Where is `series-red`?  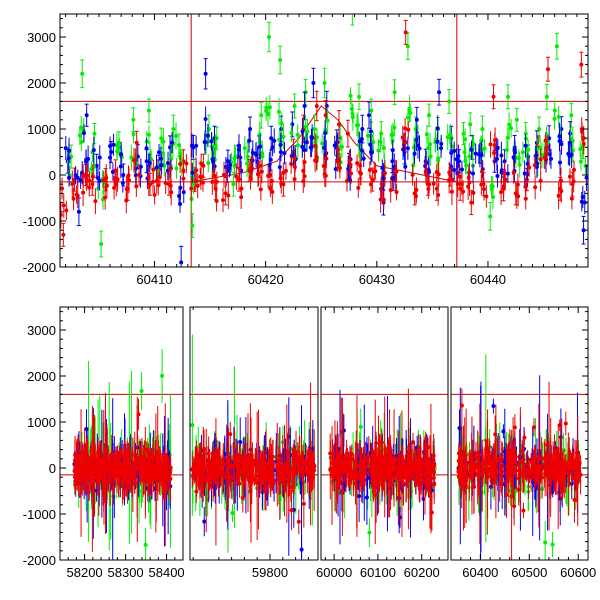 series-red is located at coordinates (253, 464).